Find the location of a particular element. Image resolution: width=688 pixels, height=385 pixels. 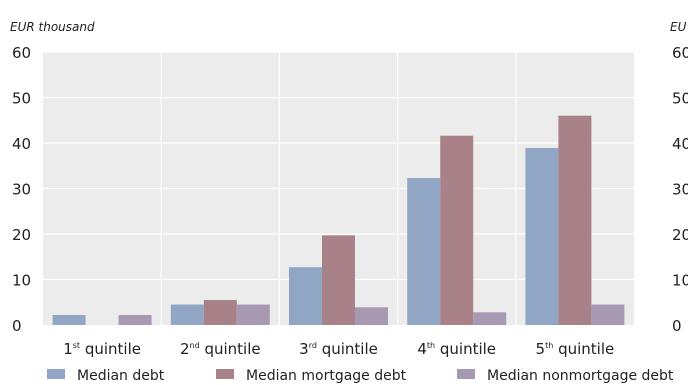

right-panel-tick-fragment: 10 is located at coordinates (680, 281).